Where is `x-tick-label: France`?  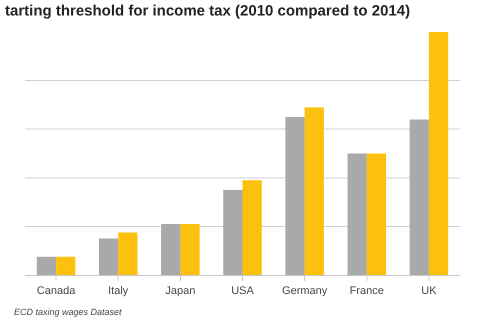 x-tick-label: France is located at coordinates (367, 291).